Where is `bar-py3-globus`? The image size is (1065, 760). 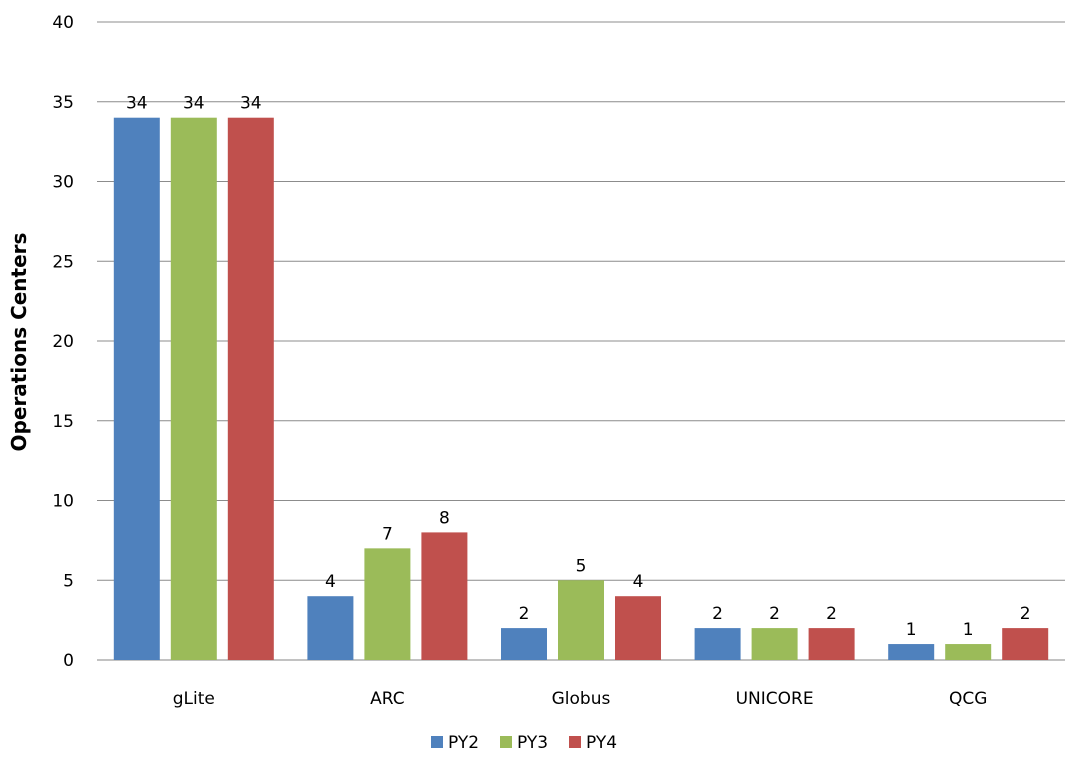 bar-py3-globus is located at coordinates (581, 620).